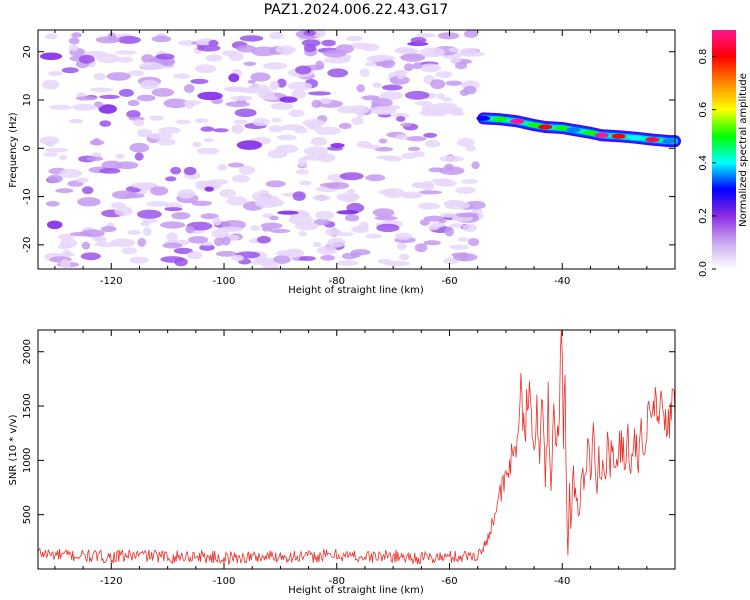  I want to click on x-tick-label: -40, so click(562, 281).